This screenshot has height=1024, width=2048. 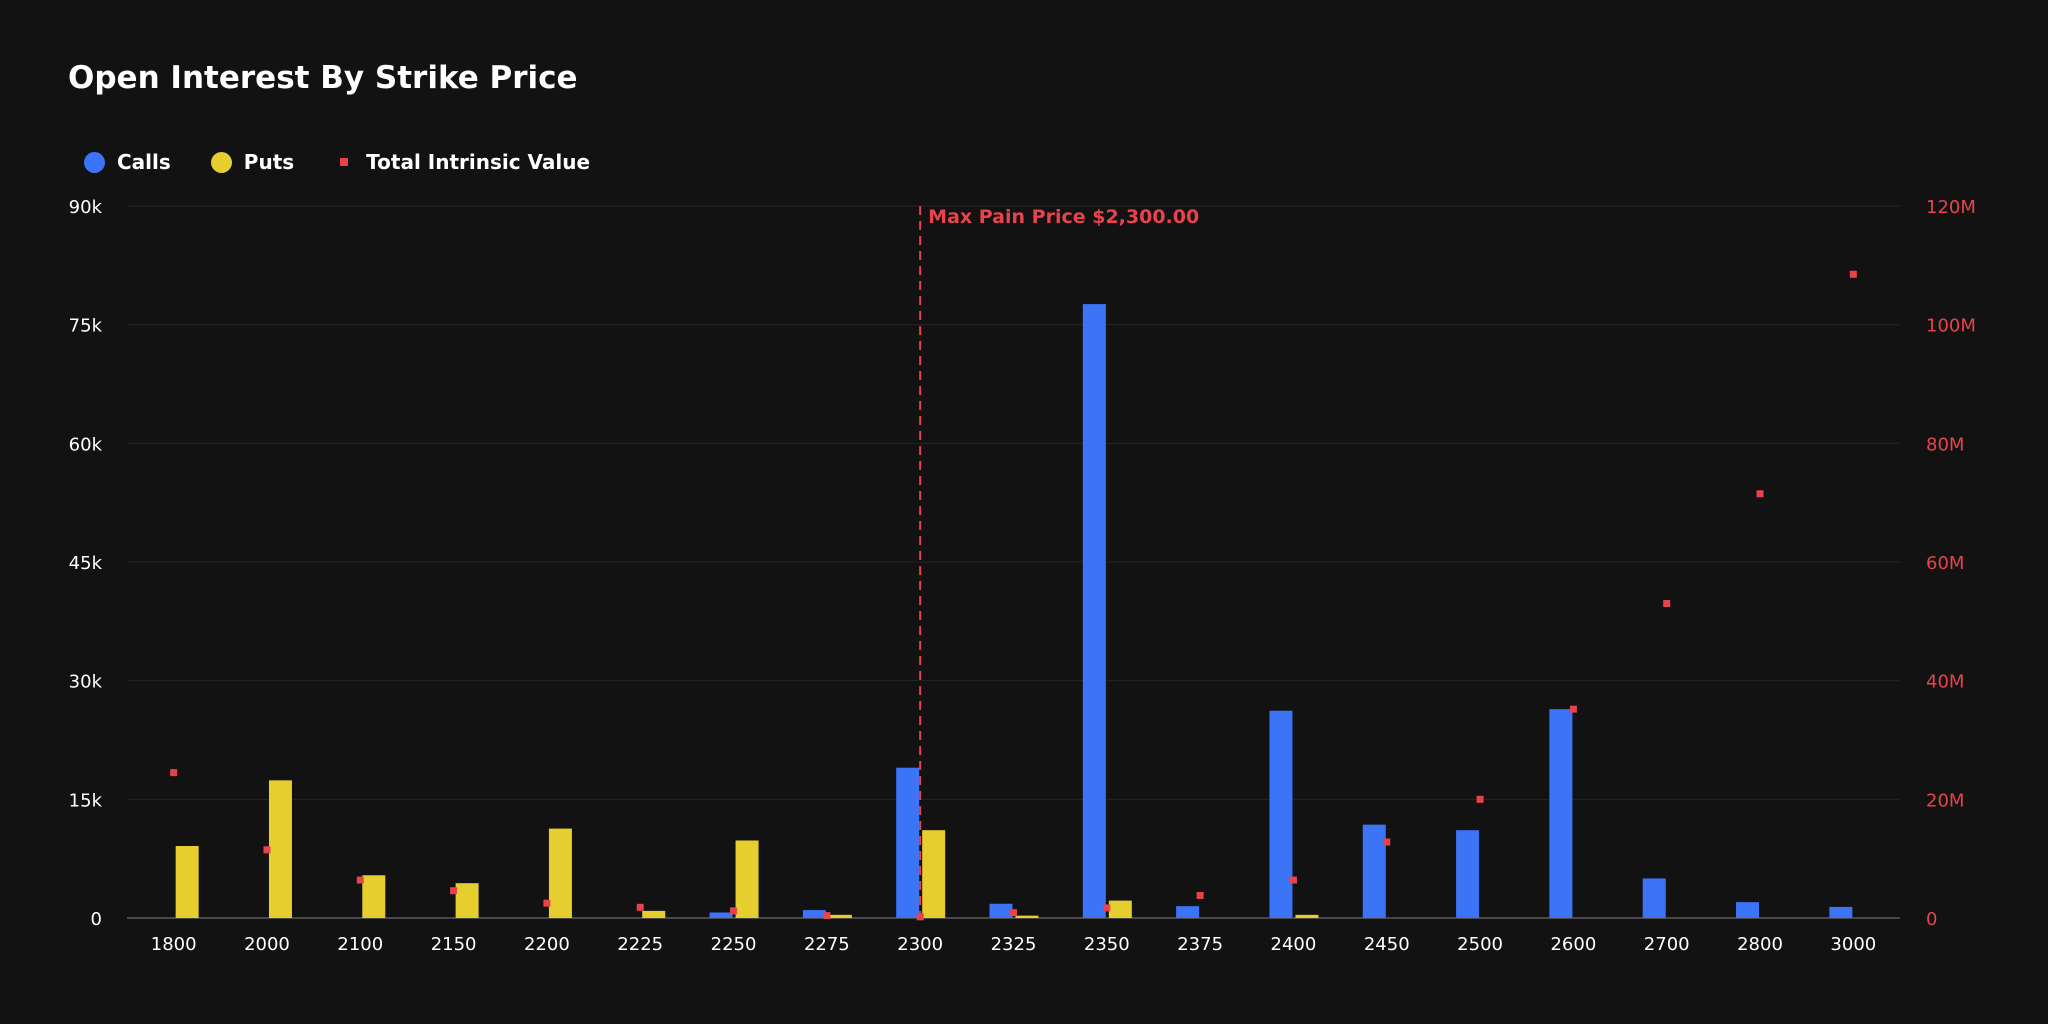 What do you see at coordinates (827, 944) in the screenshot?
I see `x-tick-label: 2275` at bounding box center [827, 944].